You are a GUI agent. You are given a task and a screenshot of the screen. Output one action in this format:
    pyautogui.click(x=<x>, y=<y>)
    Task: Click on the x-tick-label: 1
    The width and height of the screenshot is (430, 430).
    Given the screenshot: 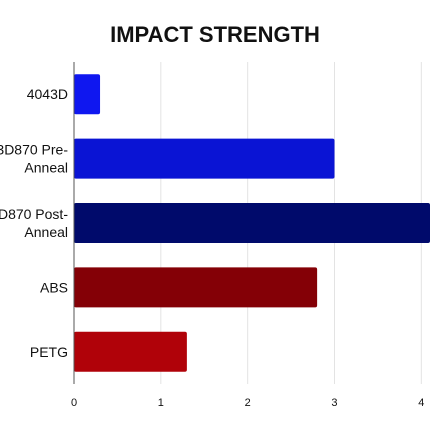 What is the action you would take?
    pyautogui.click(x=161, y=403)
    